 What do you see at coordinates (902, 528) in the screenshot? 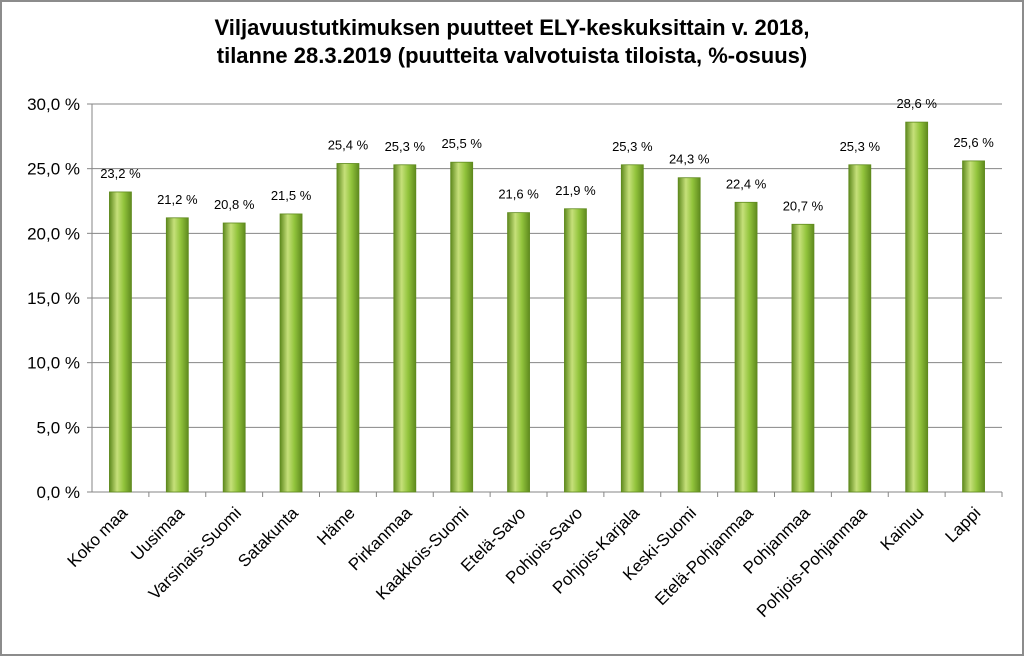
I see `x-tick-label: Kainuu` at bounding box center [902, 528].